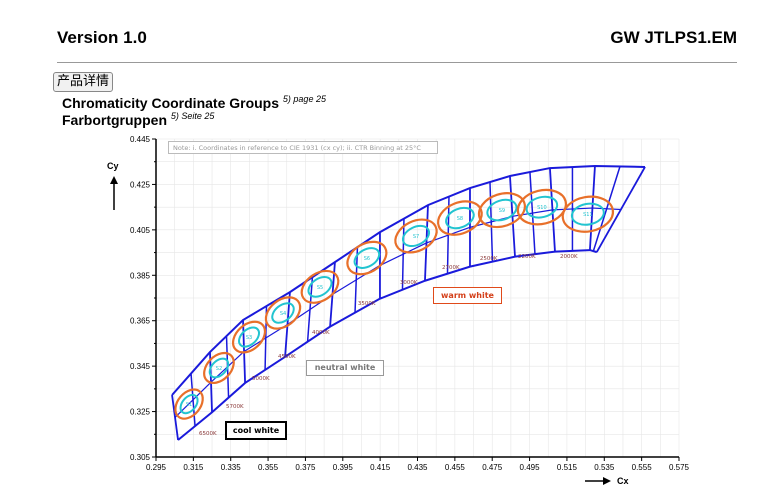  Describe the element at coordinates (489, 259) in the screenshot. I see `cct-label: 2500K` at that location.